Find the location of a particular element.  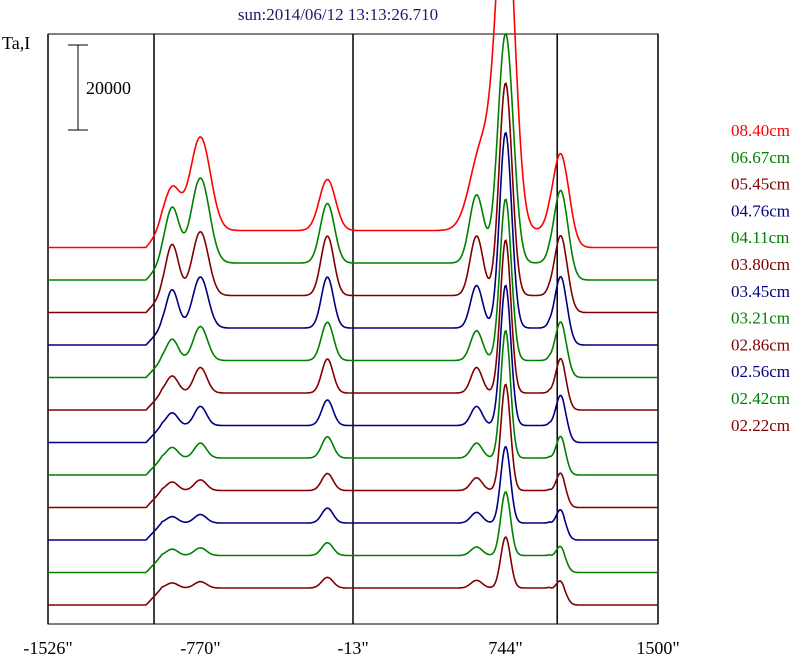

legend-entry: 06.67cm is located at coordinates (760, 157).